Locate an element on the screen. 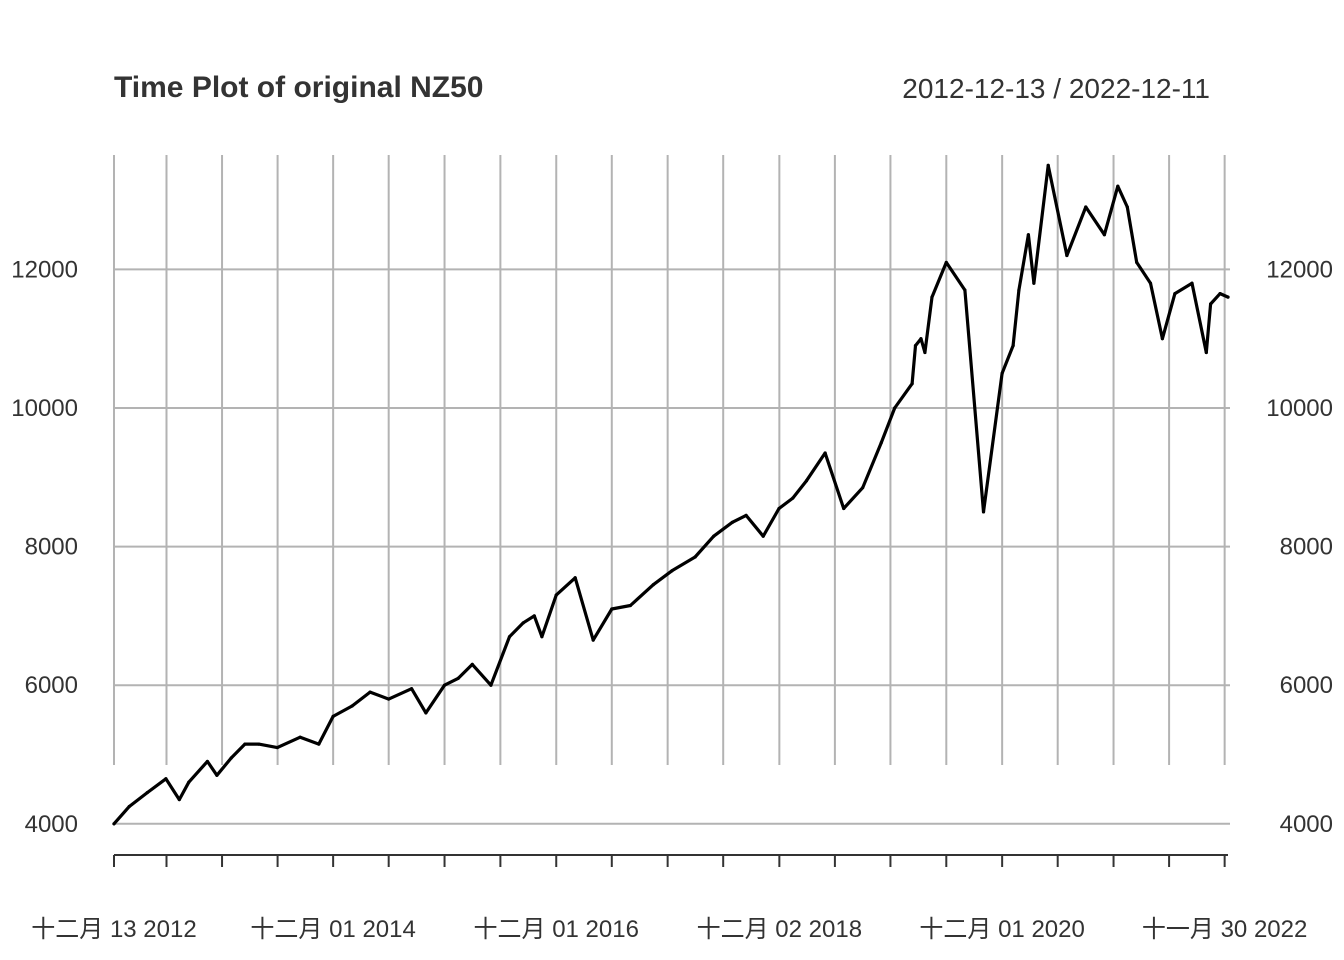  y-tick-left-12000: 12000 is located at coordinates (44, 269).